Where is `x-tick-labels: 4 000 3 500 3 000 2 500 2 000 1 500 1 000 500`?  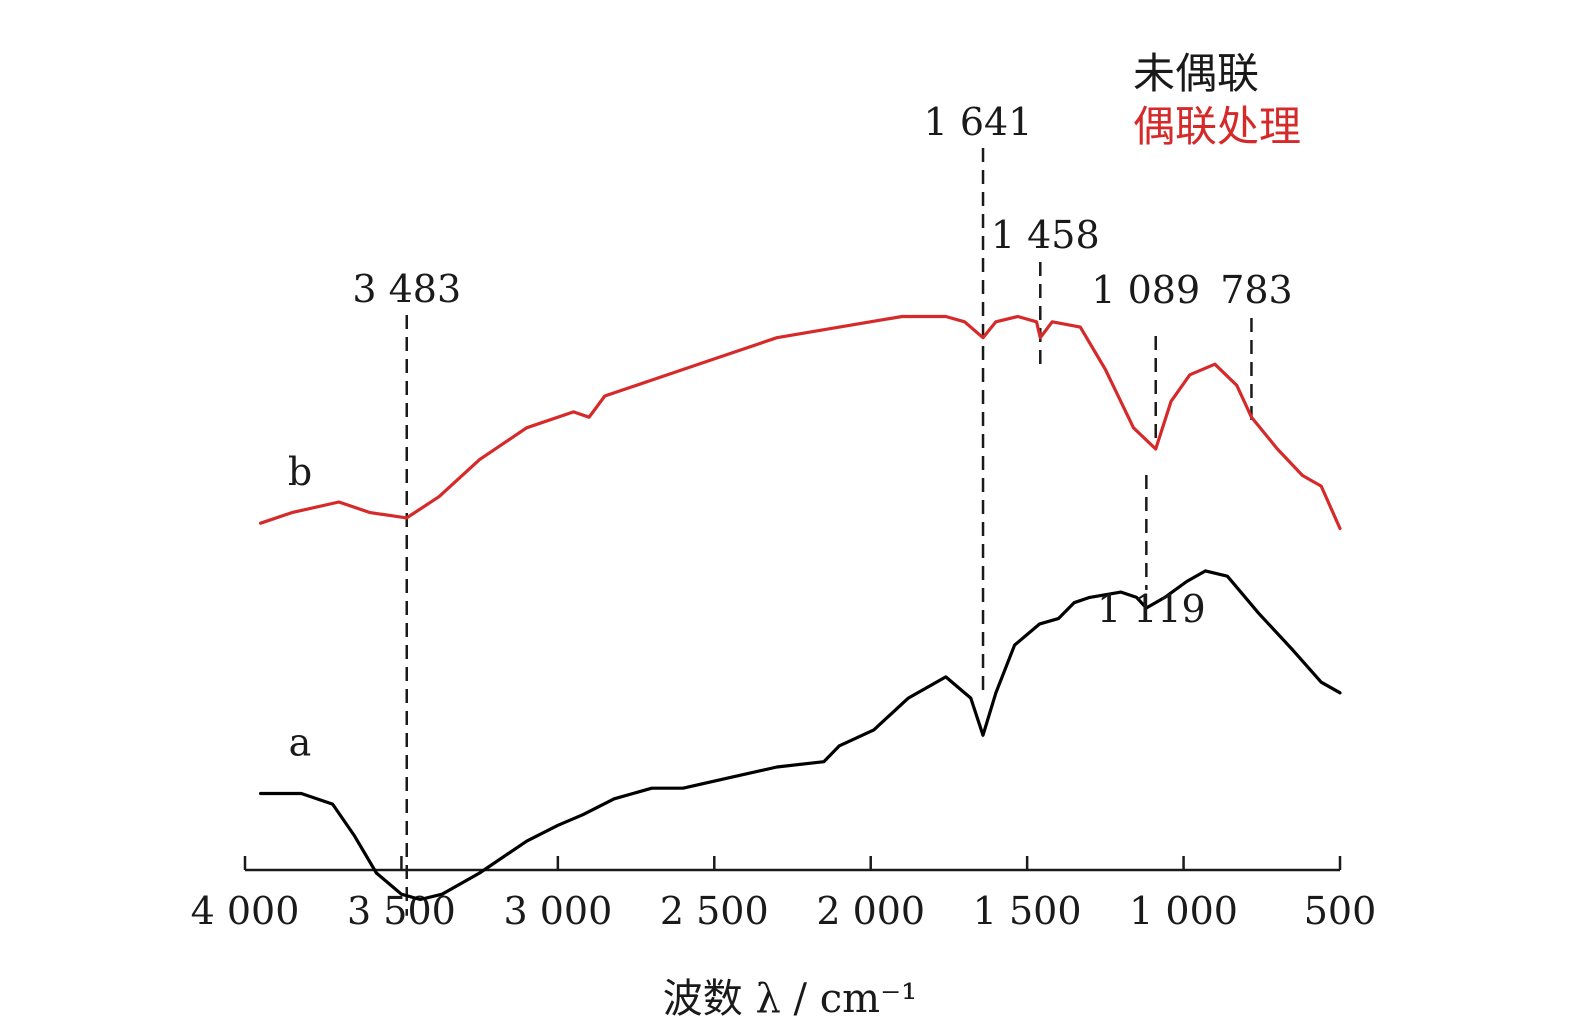
x-tick-labels: 4 000 3 500 3 000 2 500 2 000 1 500 1 000 500 is located at coordinates (784, 911).